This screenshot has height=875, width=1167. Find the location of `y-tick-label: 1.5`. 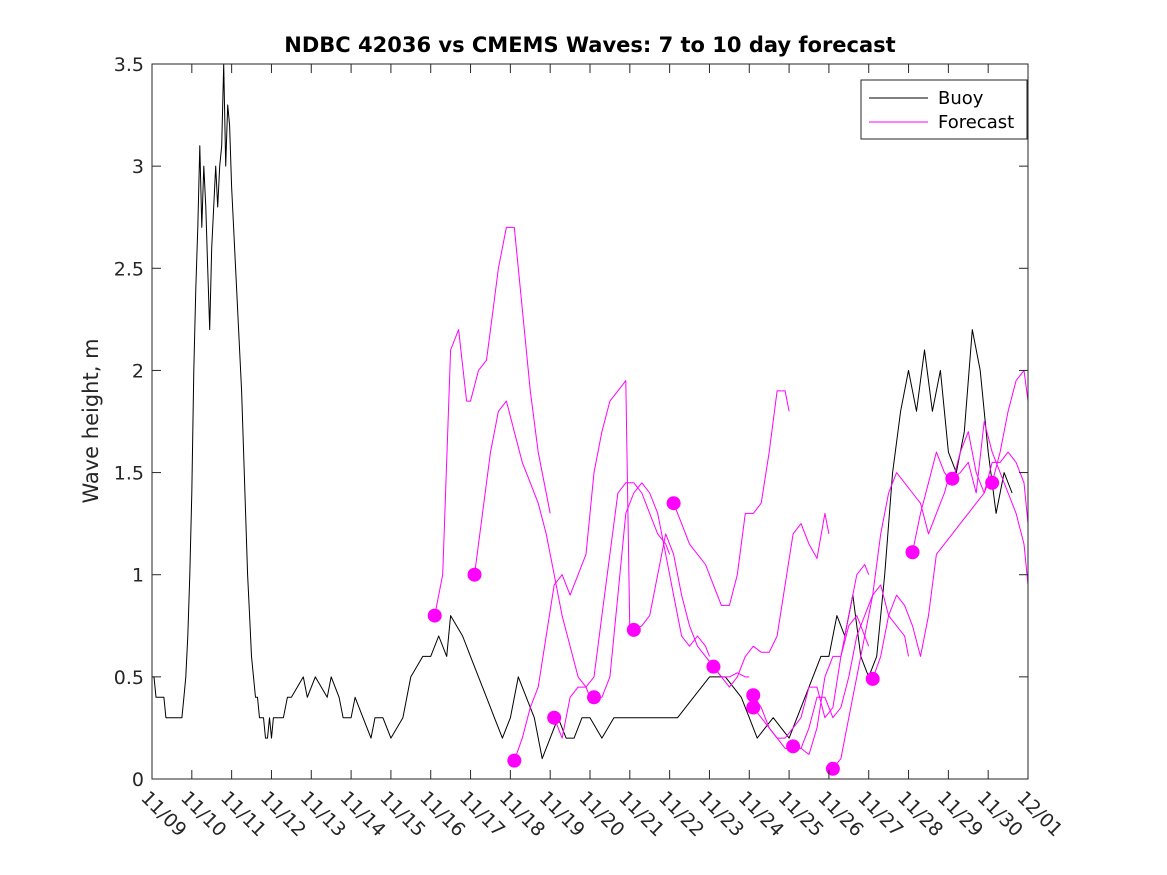

y-tick-label: 1.5 is located at coordinates (129, 474).